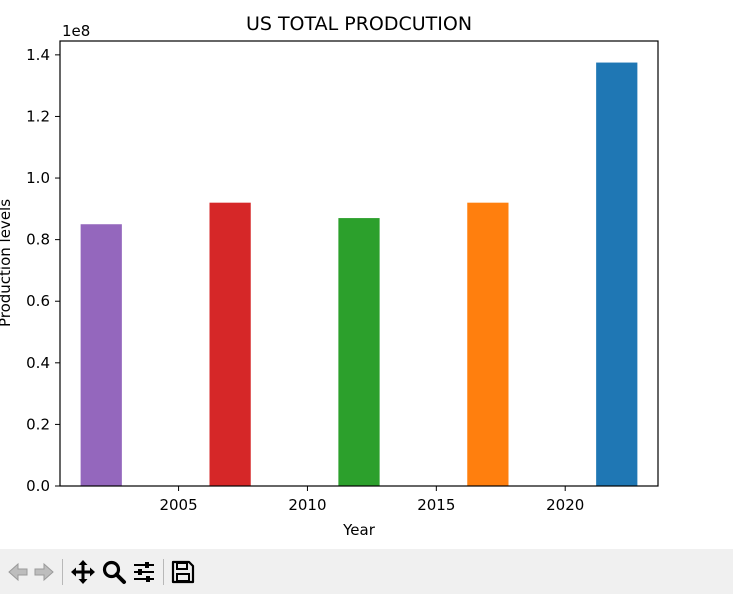 The width and height of the screenshot is (733, 594). Describe the element at coordinates (38, 301) in the screenshot. I see `y-tick-label: 0.6` at that location.